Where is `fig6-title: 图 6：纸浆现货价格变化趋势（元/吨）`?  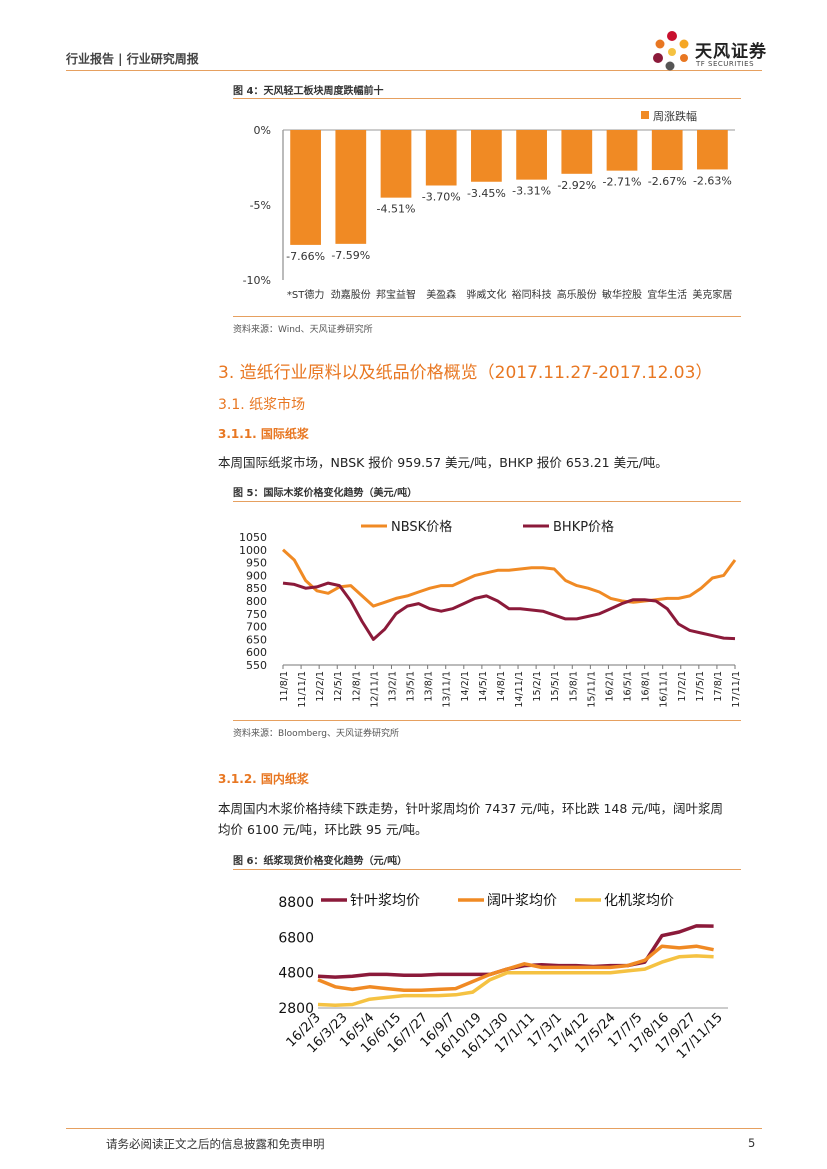 fig6-title: 图 6：纸浆现货价格变化趋势（元/吨） is located at coordinates (320, 861).